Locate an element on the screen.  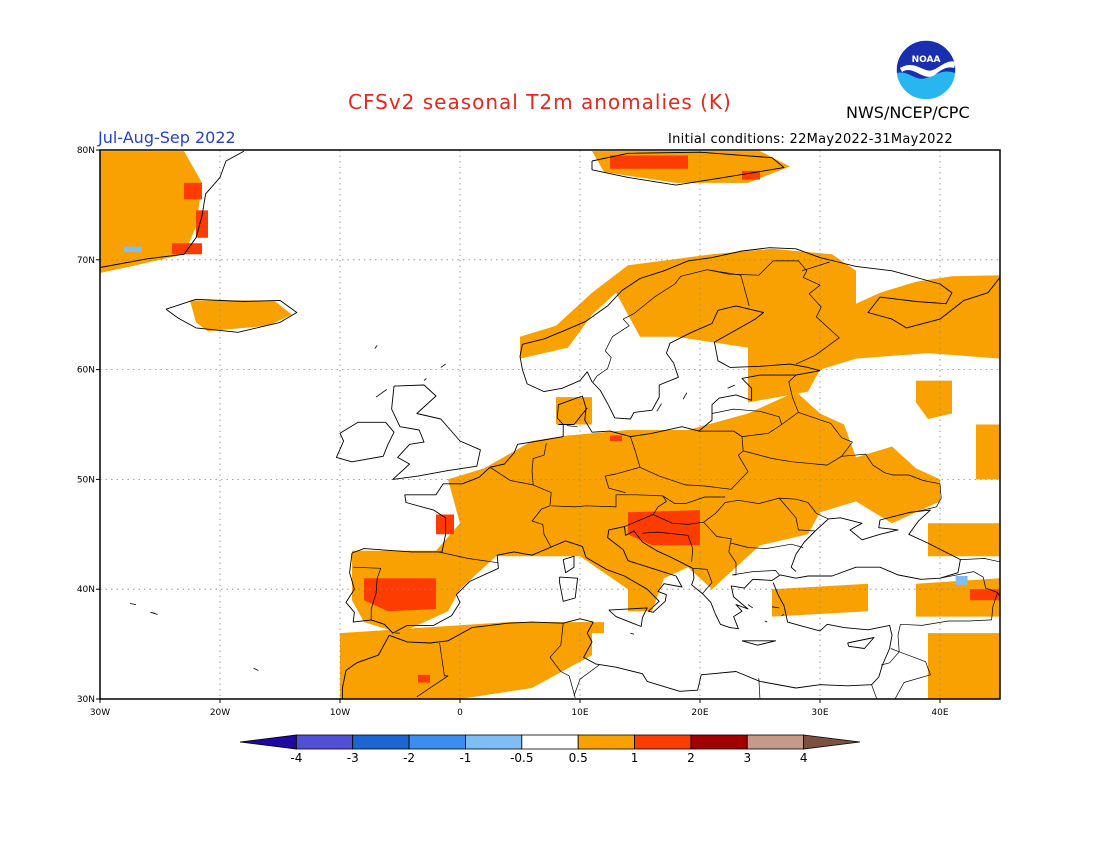
lat-tick-label: 60N is located at coordinates (86, 371).